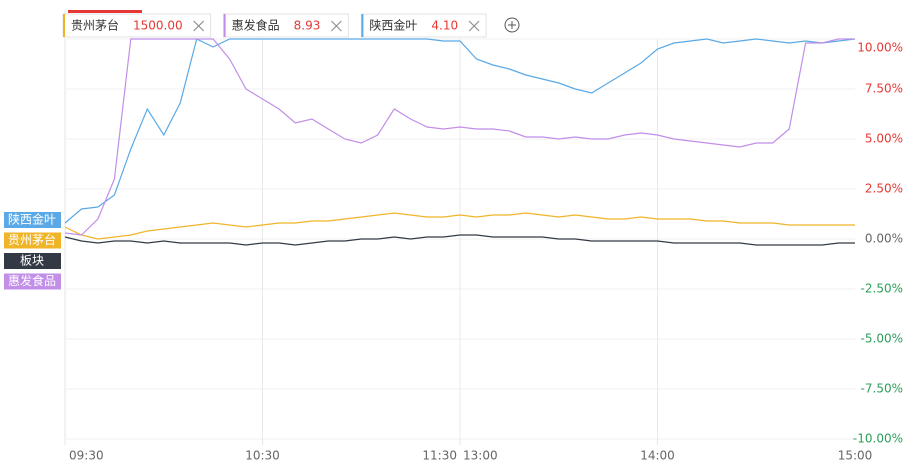 This screenshot has width=909, height=467. I want to click on x-tick-label: 11:30, so click(439, 456).